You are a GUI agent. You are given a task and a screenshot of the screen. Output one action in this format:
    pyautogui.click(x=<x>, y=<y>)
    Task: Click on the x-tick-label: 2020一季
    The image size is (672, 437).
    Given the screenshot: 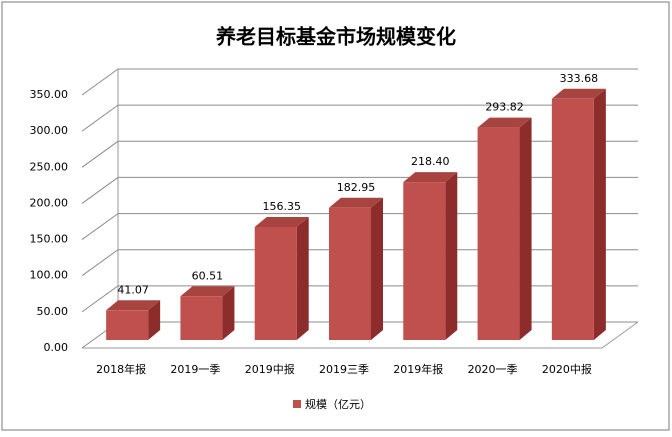 What is the action you would take?
    pyautogui.click(x=493, y=369)
    